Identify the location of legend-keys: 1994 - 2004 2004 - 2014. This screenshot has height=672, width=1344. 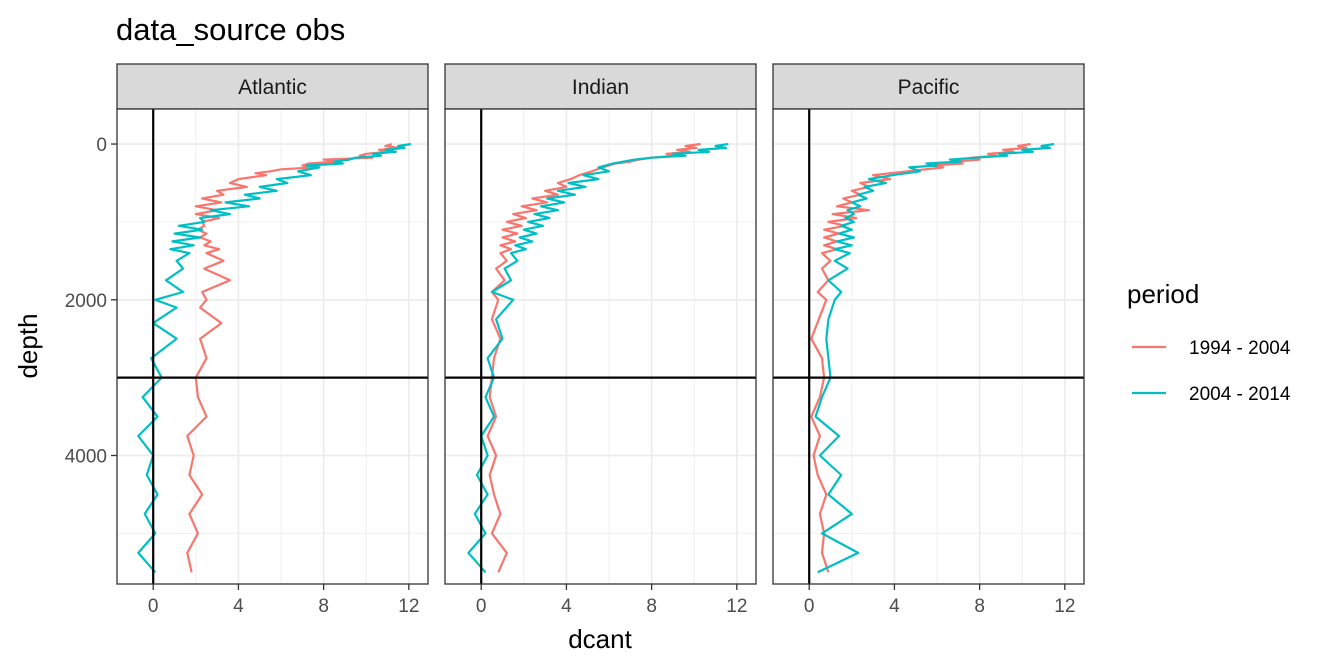
(1211, 371).